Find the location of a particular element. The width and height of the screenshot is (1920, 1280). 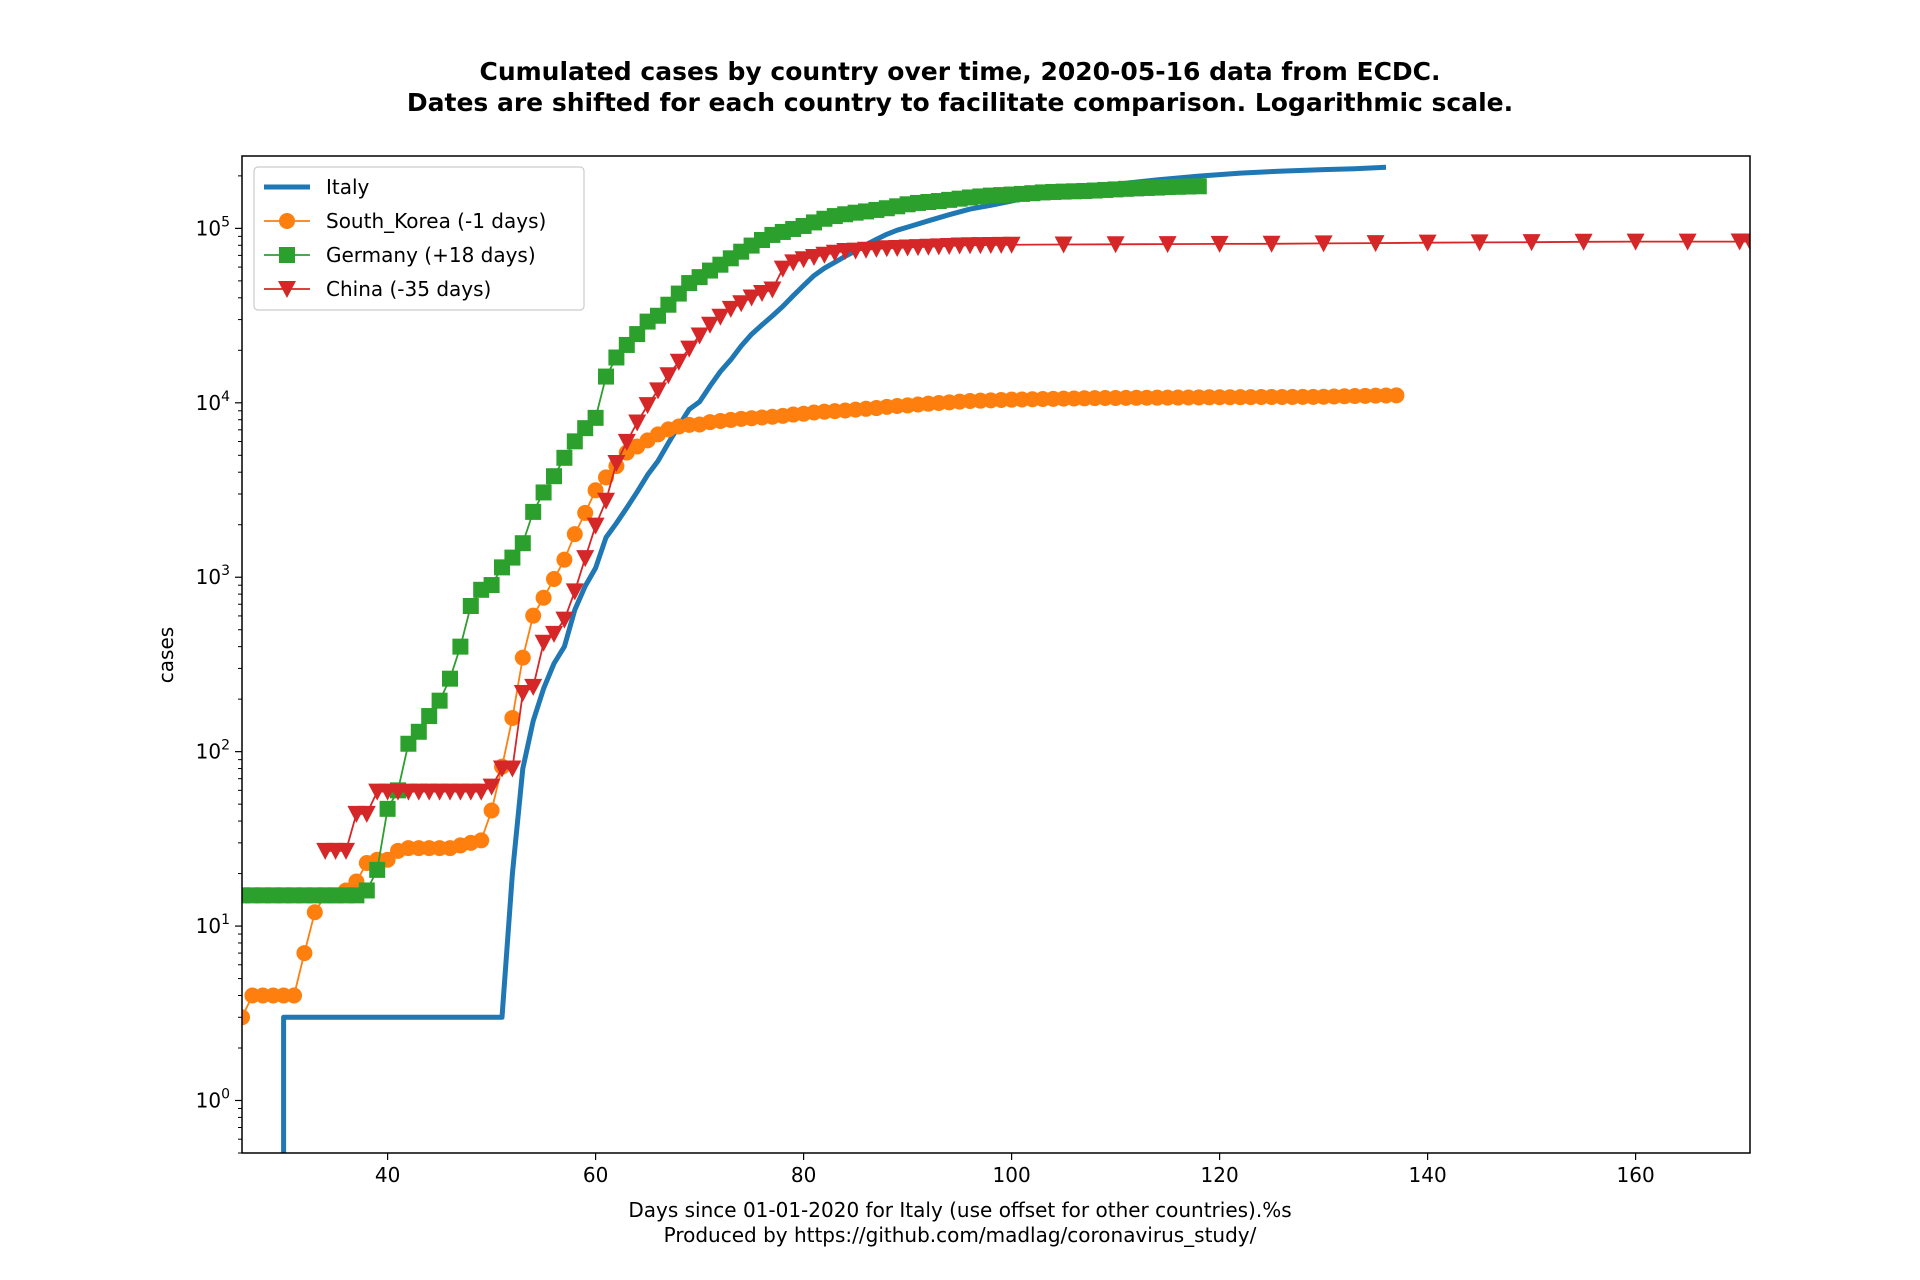

legend-item: China (-35 days) is located at coordinates (377, 289).